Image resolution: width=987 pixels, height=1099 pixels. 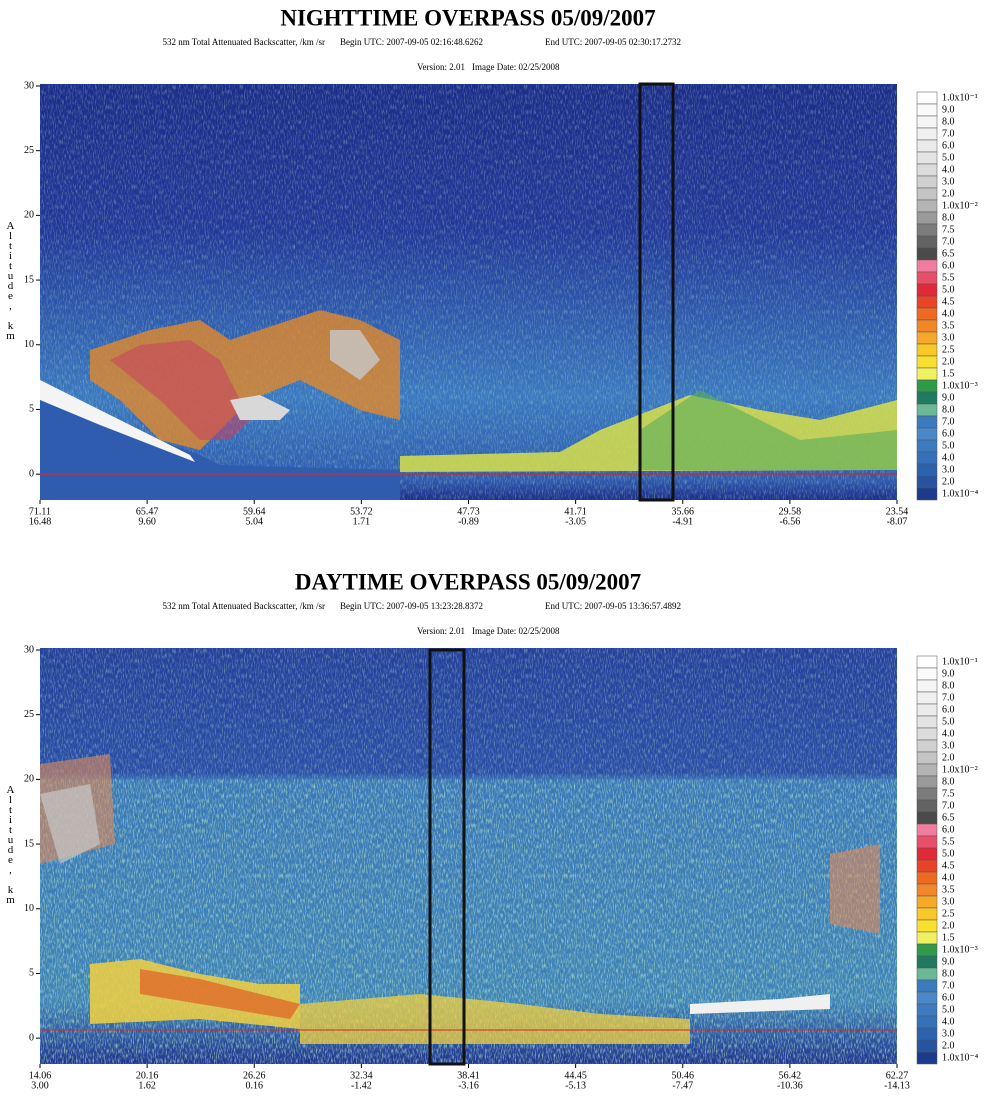 I want to click on colorbar-label: 7.5, so click(x=948, y=229).